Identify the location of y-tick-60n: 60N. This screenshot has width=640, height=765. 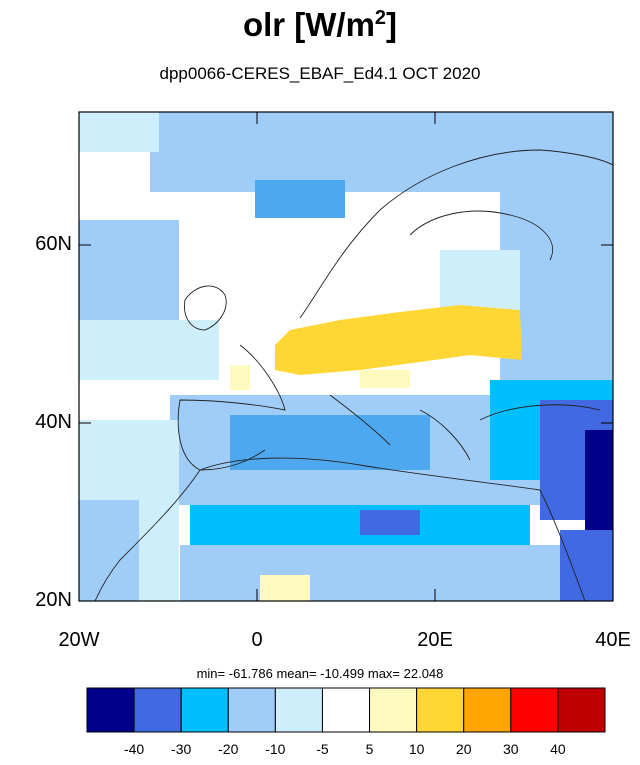
(53, 244).